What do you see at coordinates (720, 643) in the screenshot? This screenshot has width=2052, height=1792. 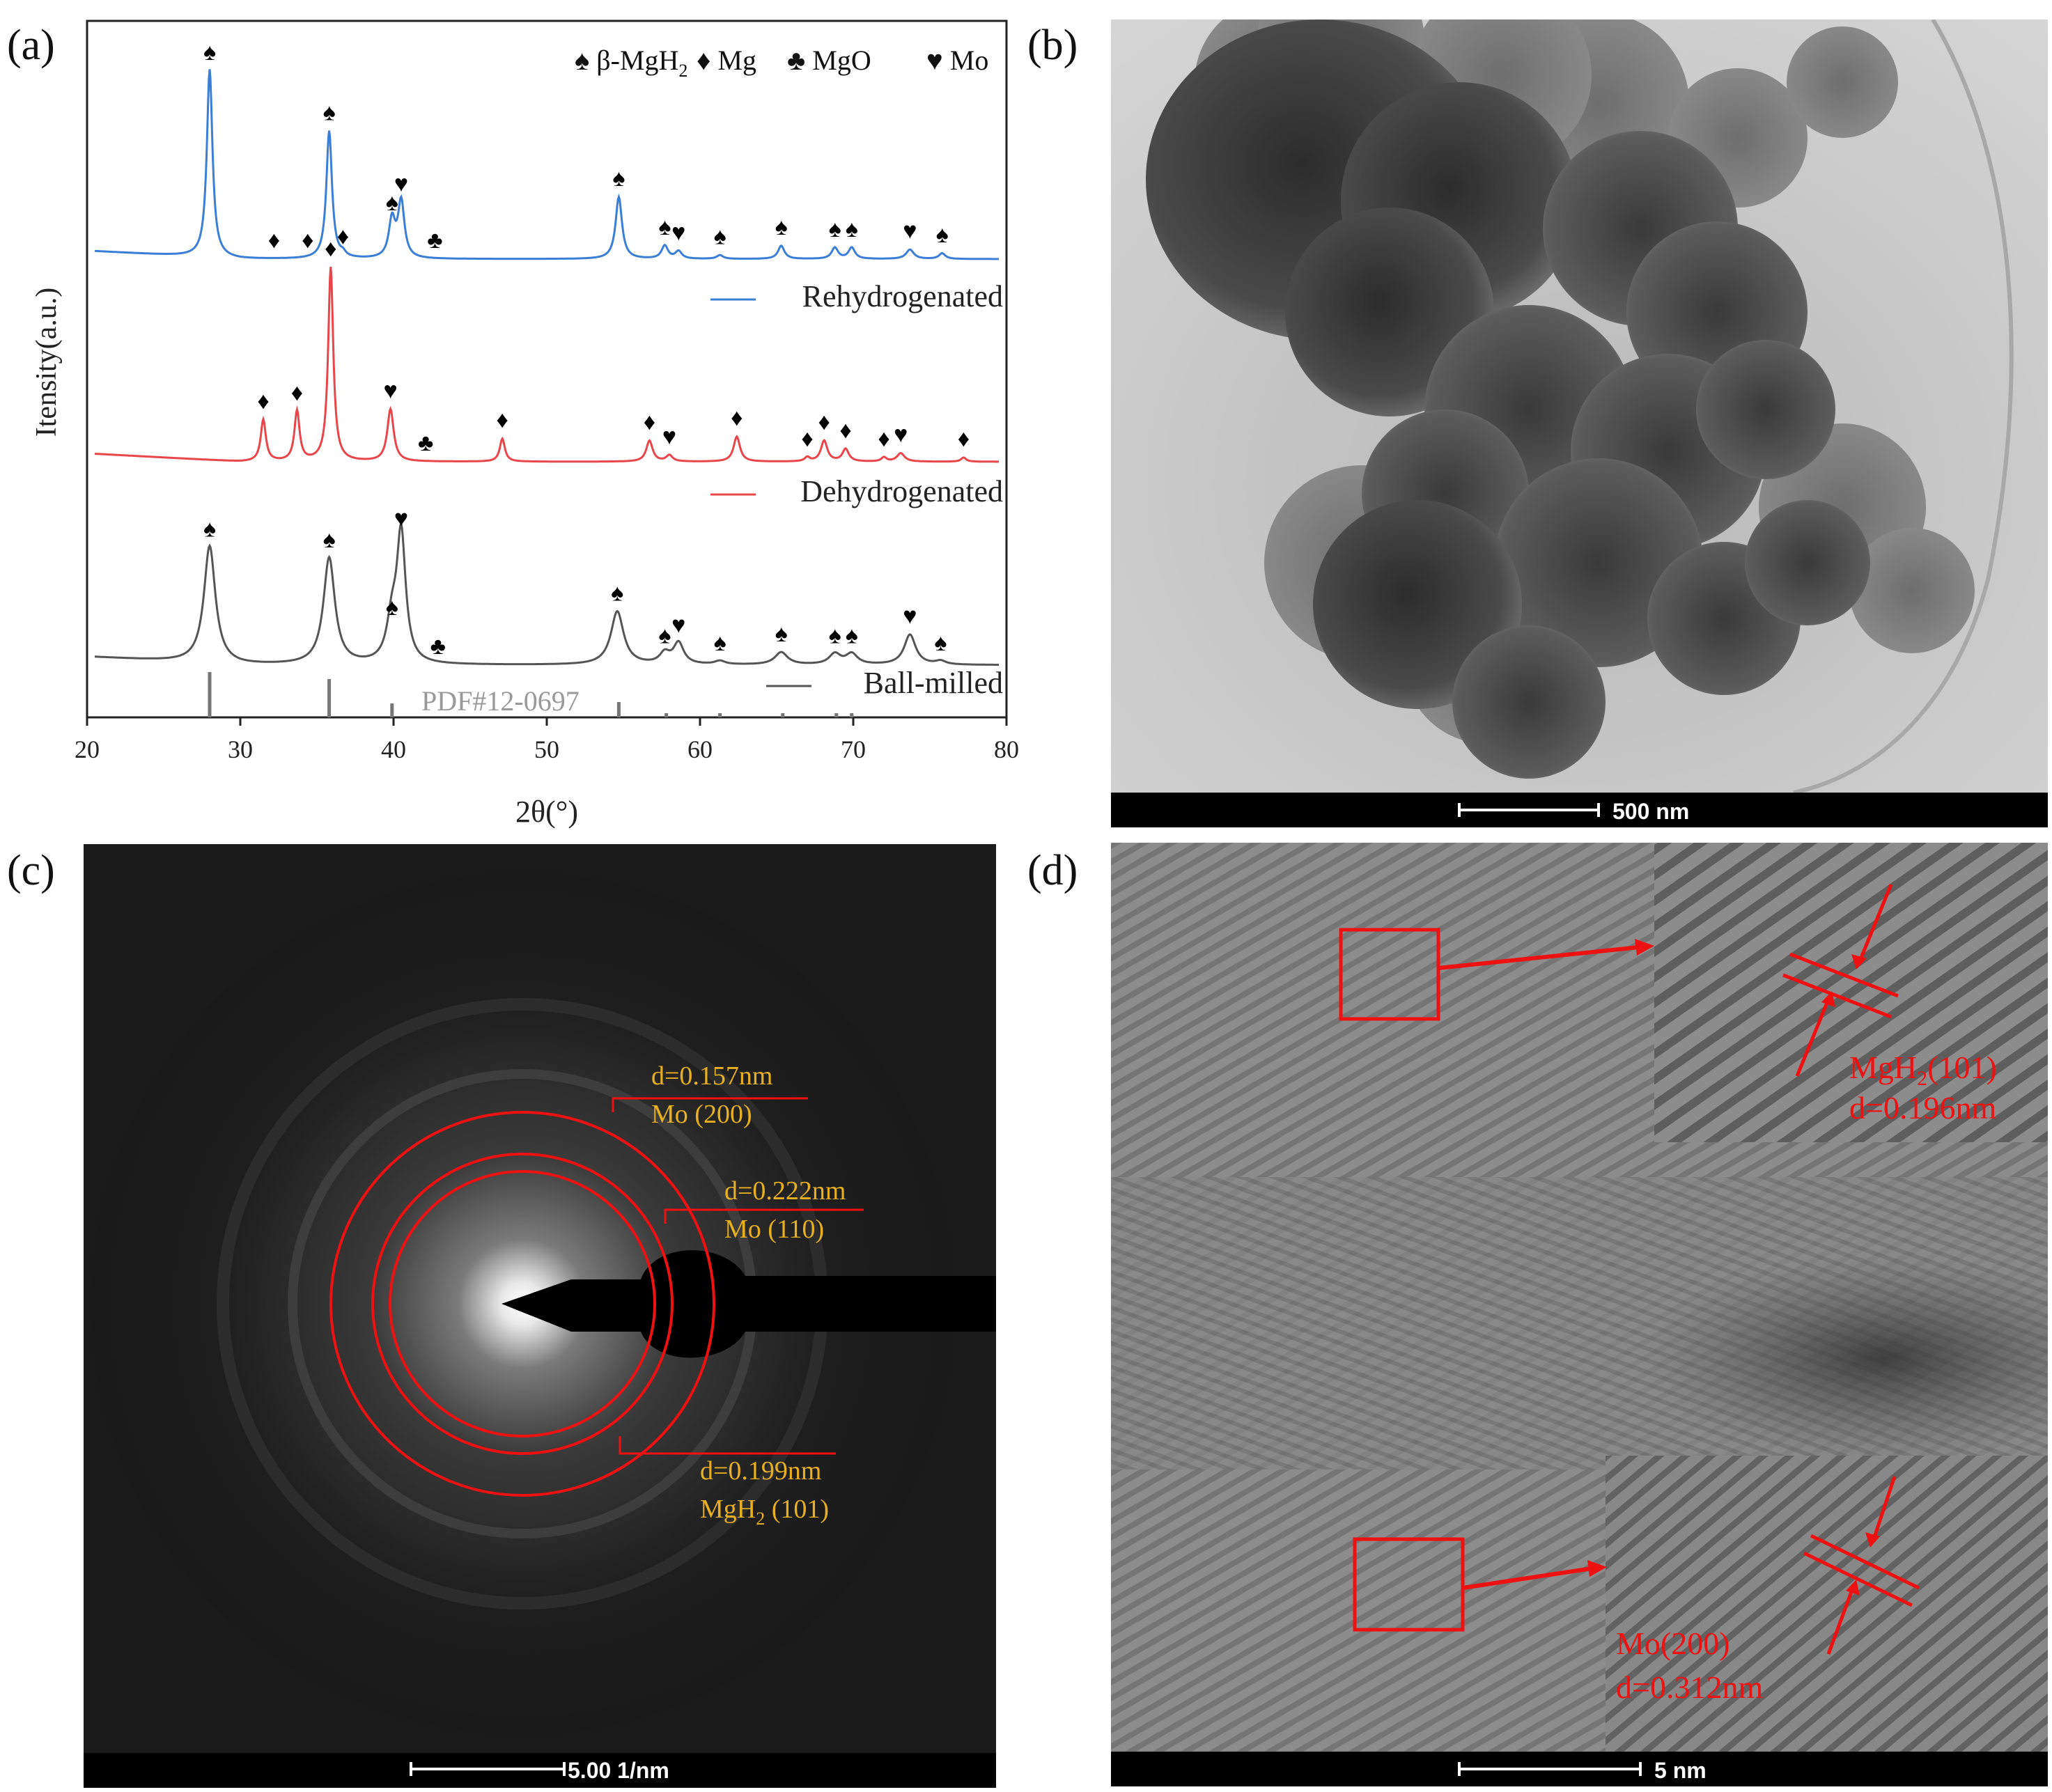 I see `peak-marker-ball-milled-8: ♠` at bounding box center [720, 643].